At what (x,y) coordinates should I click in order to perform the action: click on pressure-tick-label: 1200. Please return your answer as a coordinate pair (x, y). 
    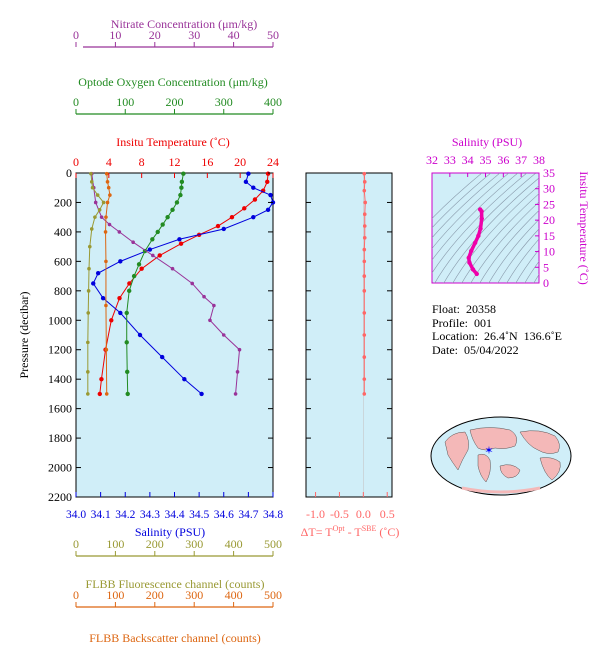
    Looking at the image, I should click on (60, 350).